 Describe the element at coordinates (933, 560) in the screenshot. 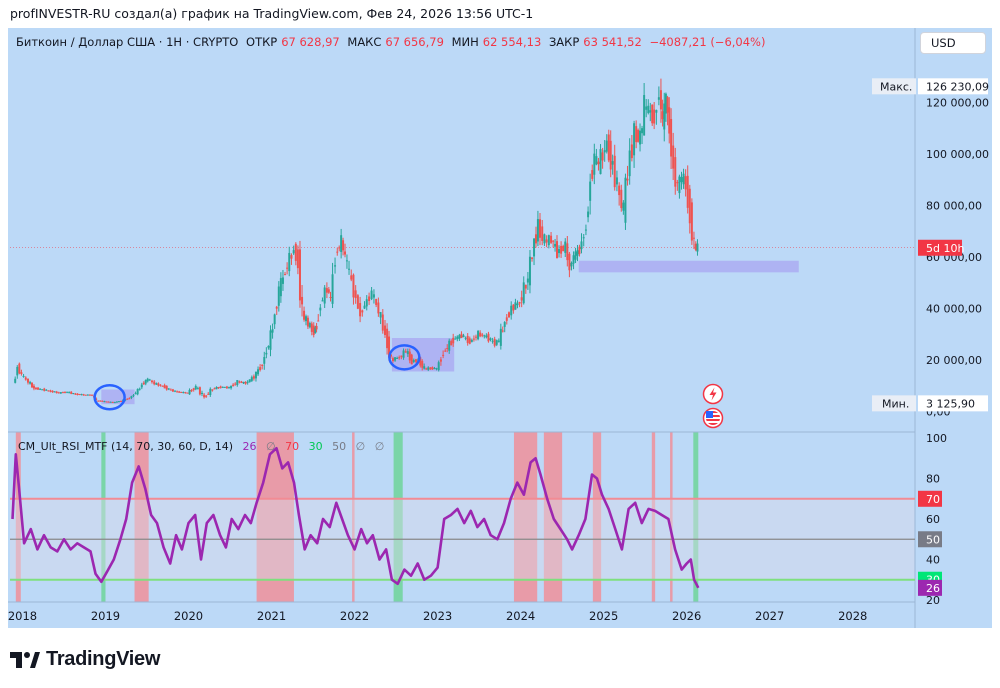

I see `rsi-tick-label: 40` at that location.